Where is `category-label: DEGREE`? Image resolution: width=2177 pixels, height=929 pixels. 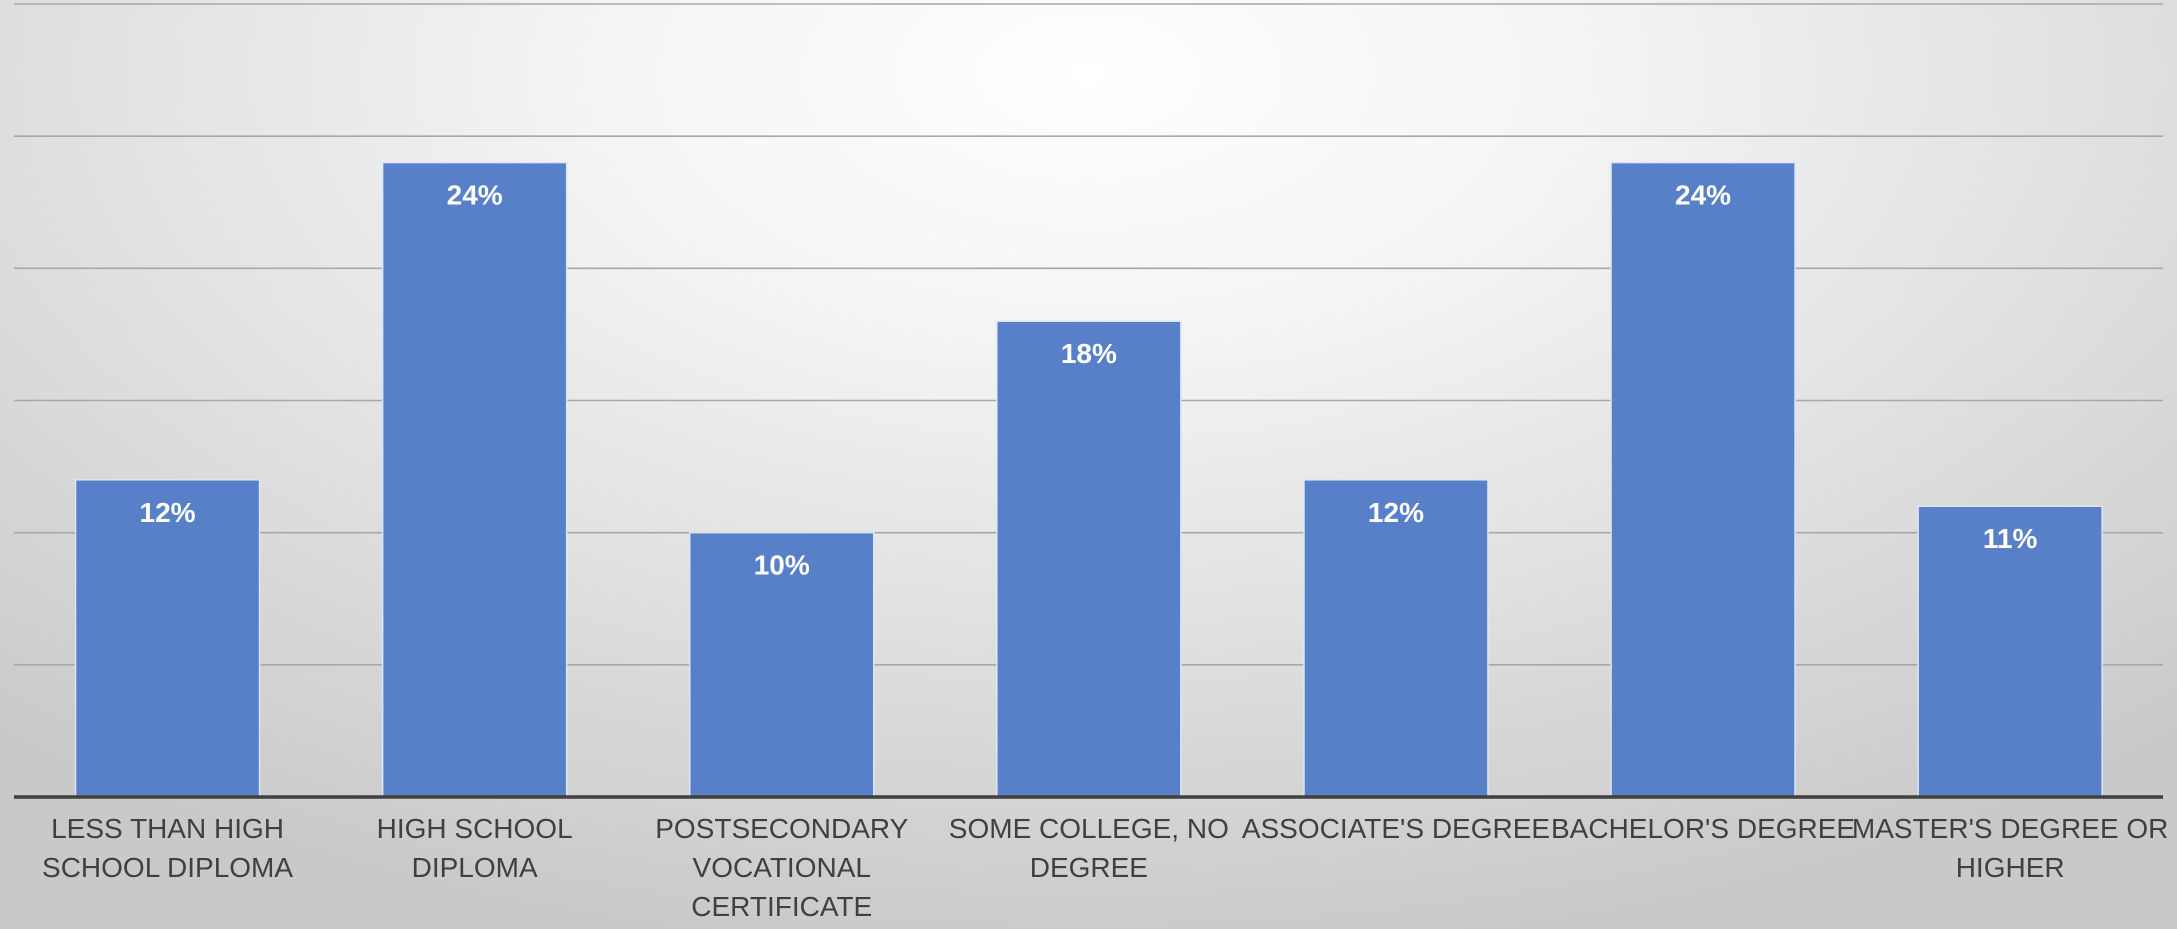
category-label: DEGREE is located at coordinates (1089, 867).